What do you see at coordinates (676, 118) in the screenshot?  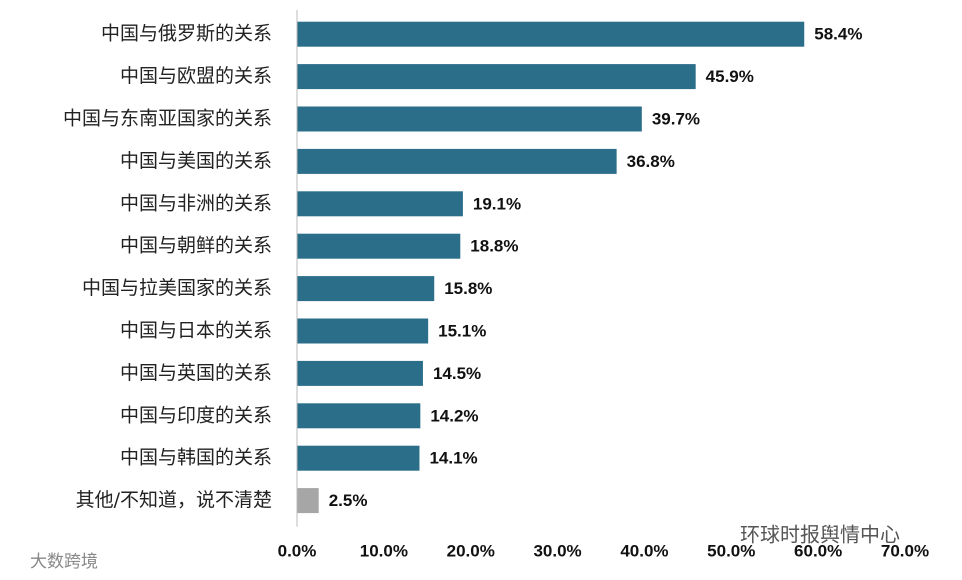 I see `value-label: 39.7%` at bounding box center [676, 118].